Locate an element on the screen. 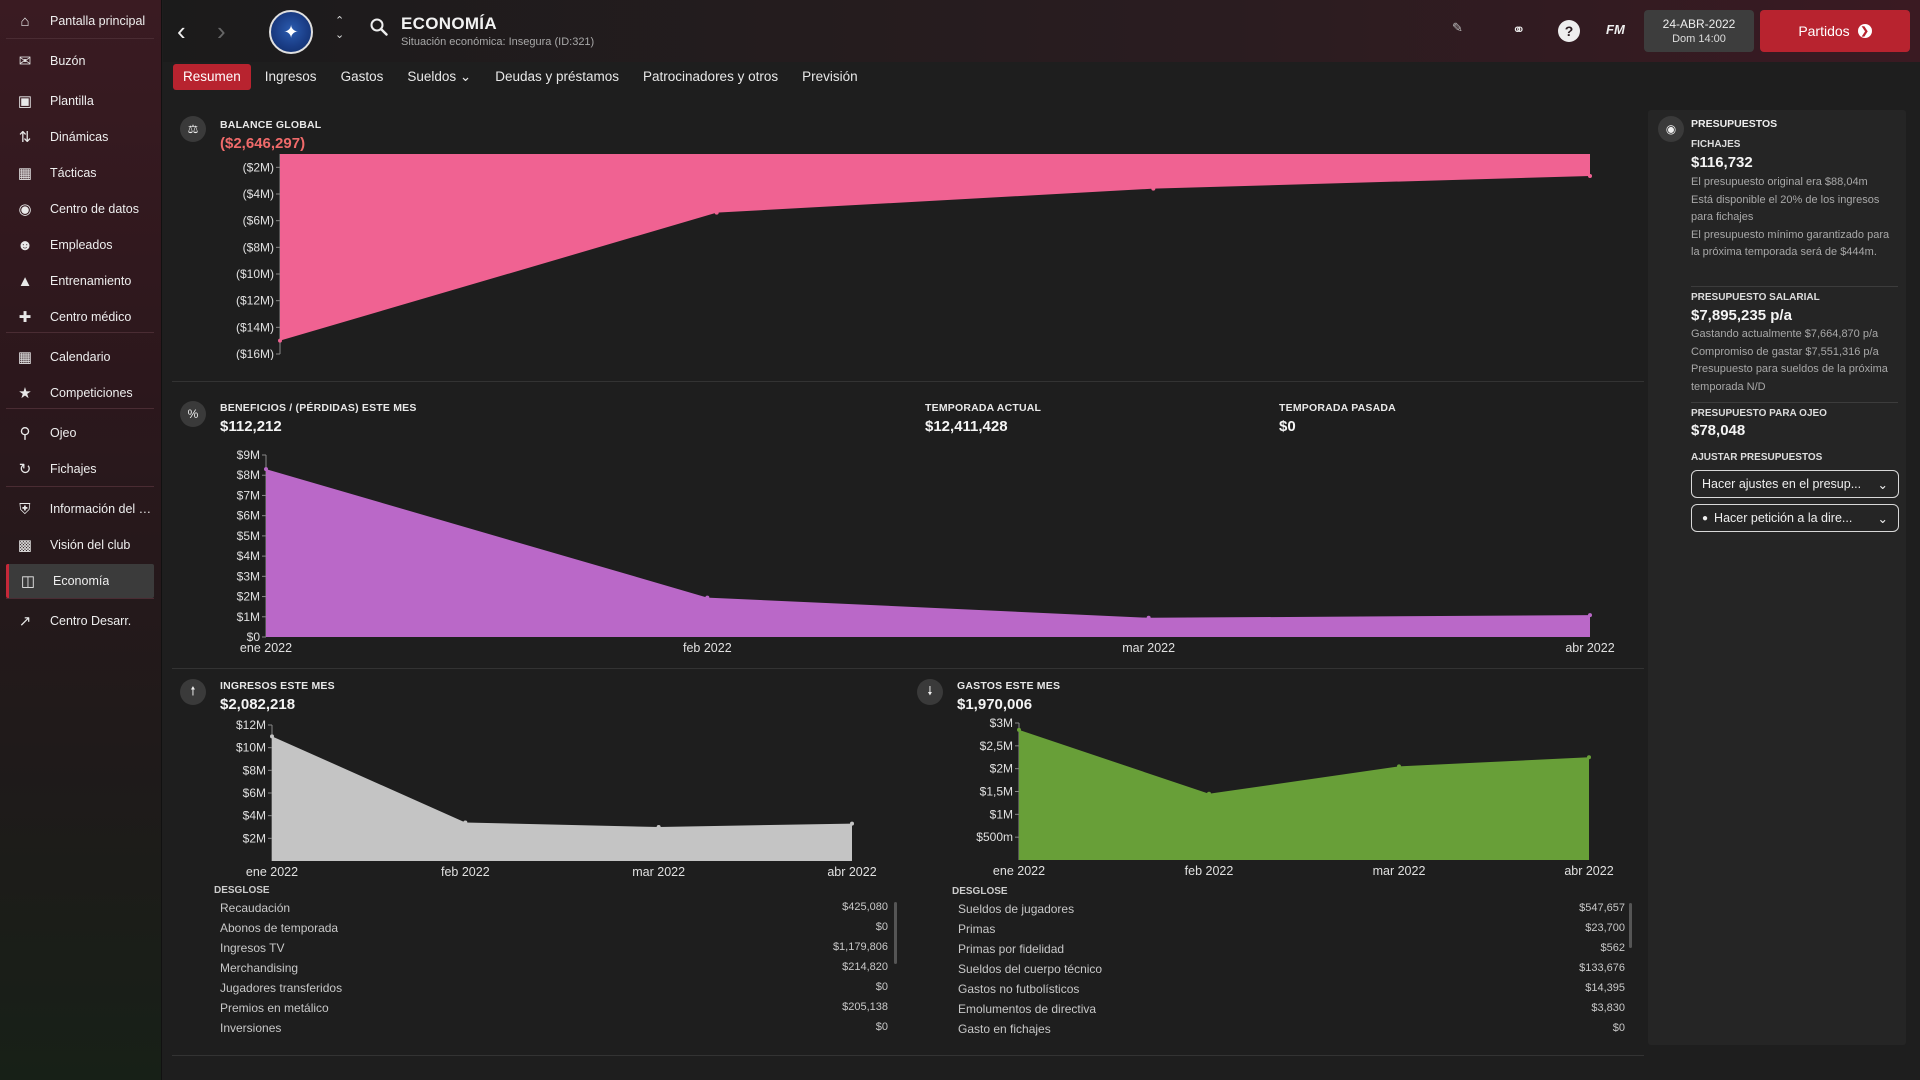 The width and height of the screenshot is (1920, 1080). scales-icon: ⚖ is located at coordinates (193, 129).